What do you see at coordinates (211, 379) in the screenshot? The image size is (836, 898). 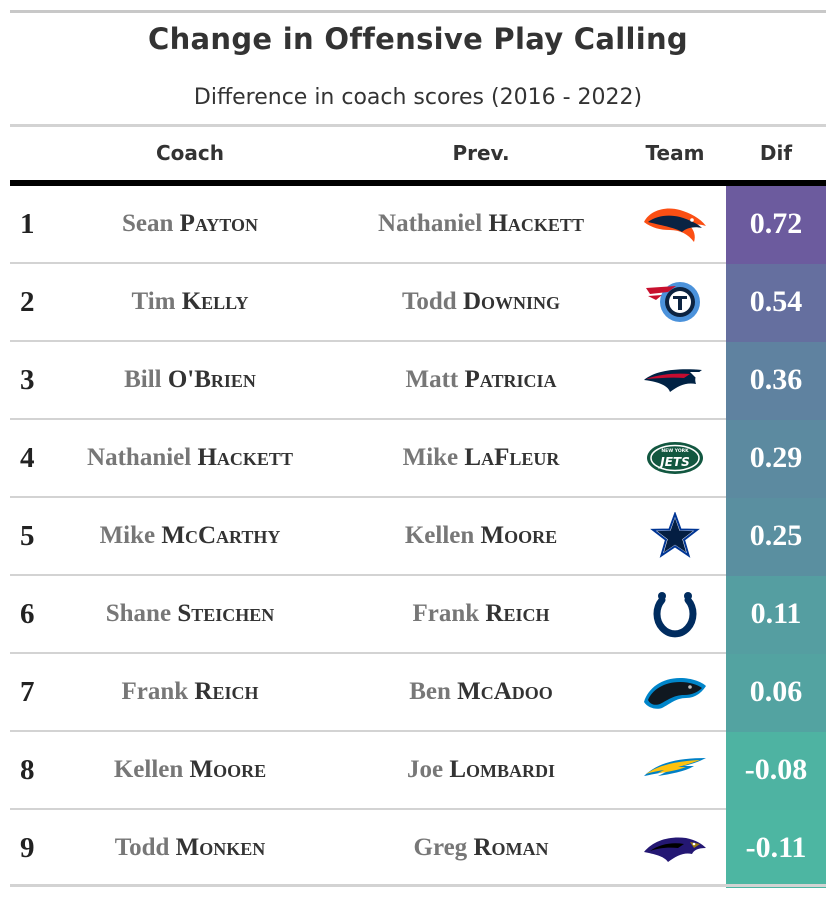 I see `coach-last-name: O'Brien` at bounding box center [211, 379].